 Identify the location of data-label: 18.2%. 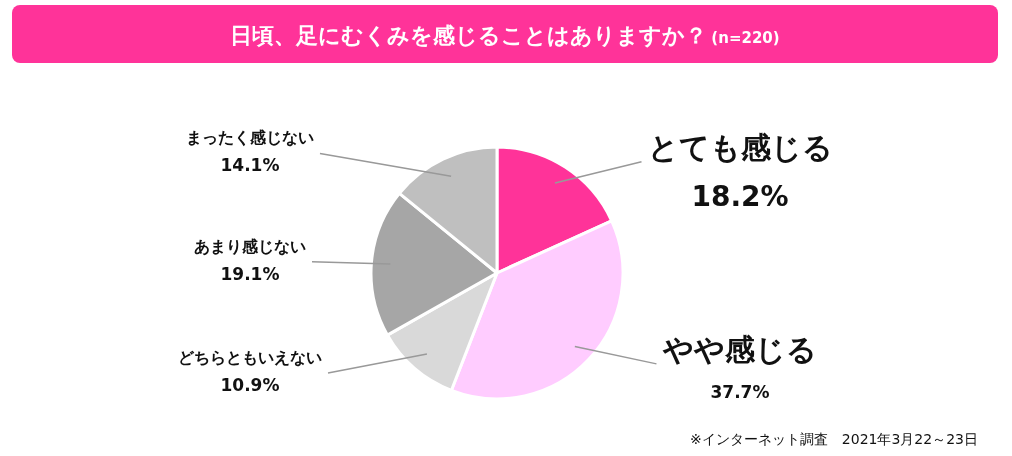
(740, 196).